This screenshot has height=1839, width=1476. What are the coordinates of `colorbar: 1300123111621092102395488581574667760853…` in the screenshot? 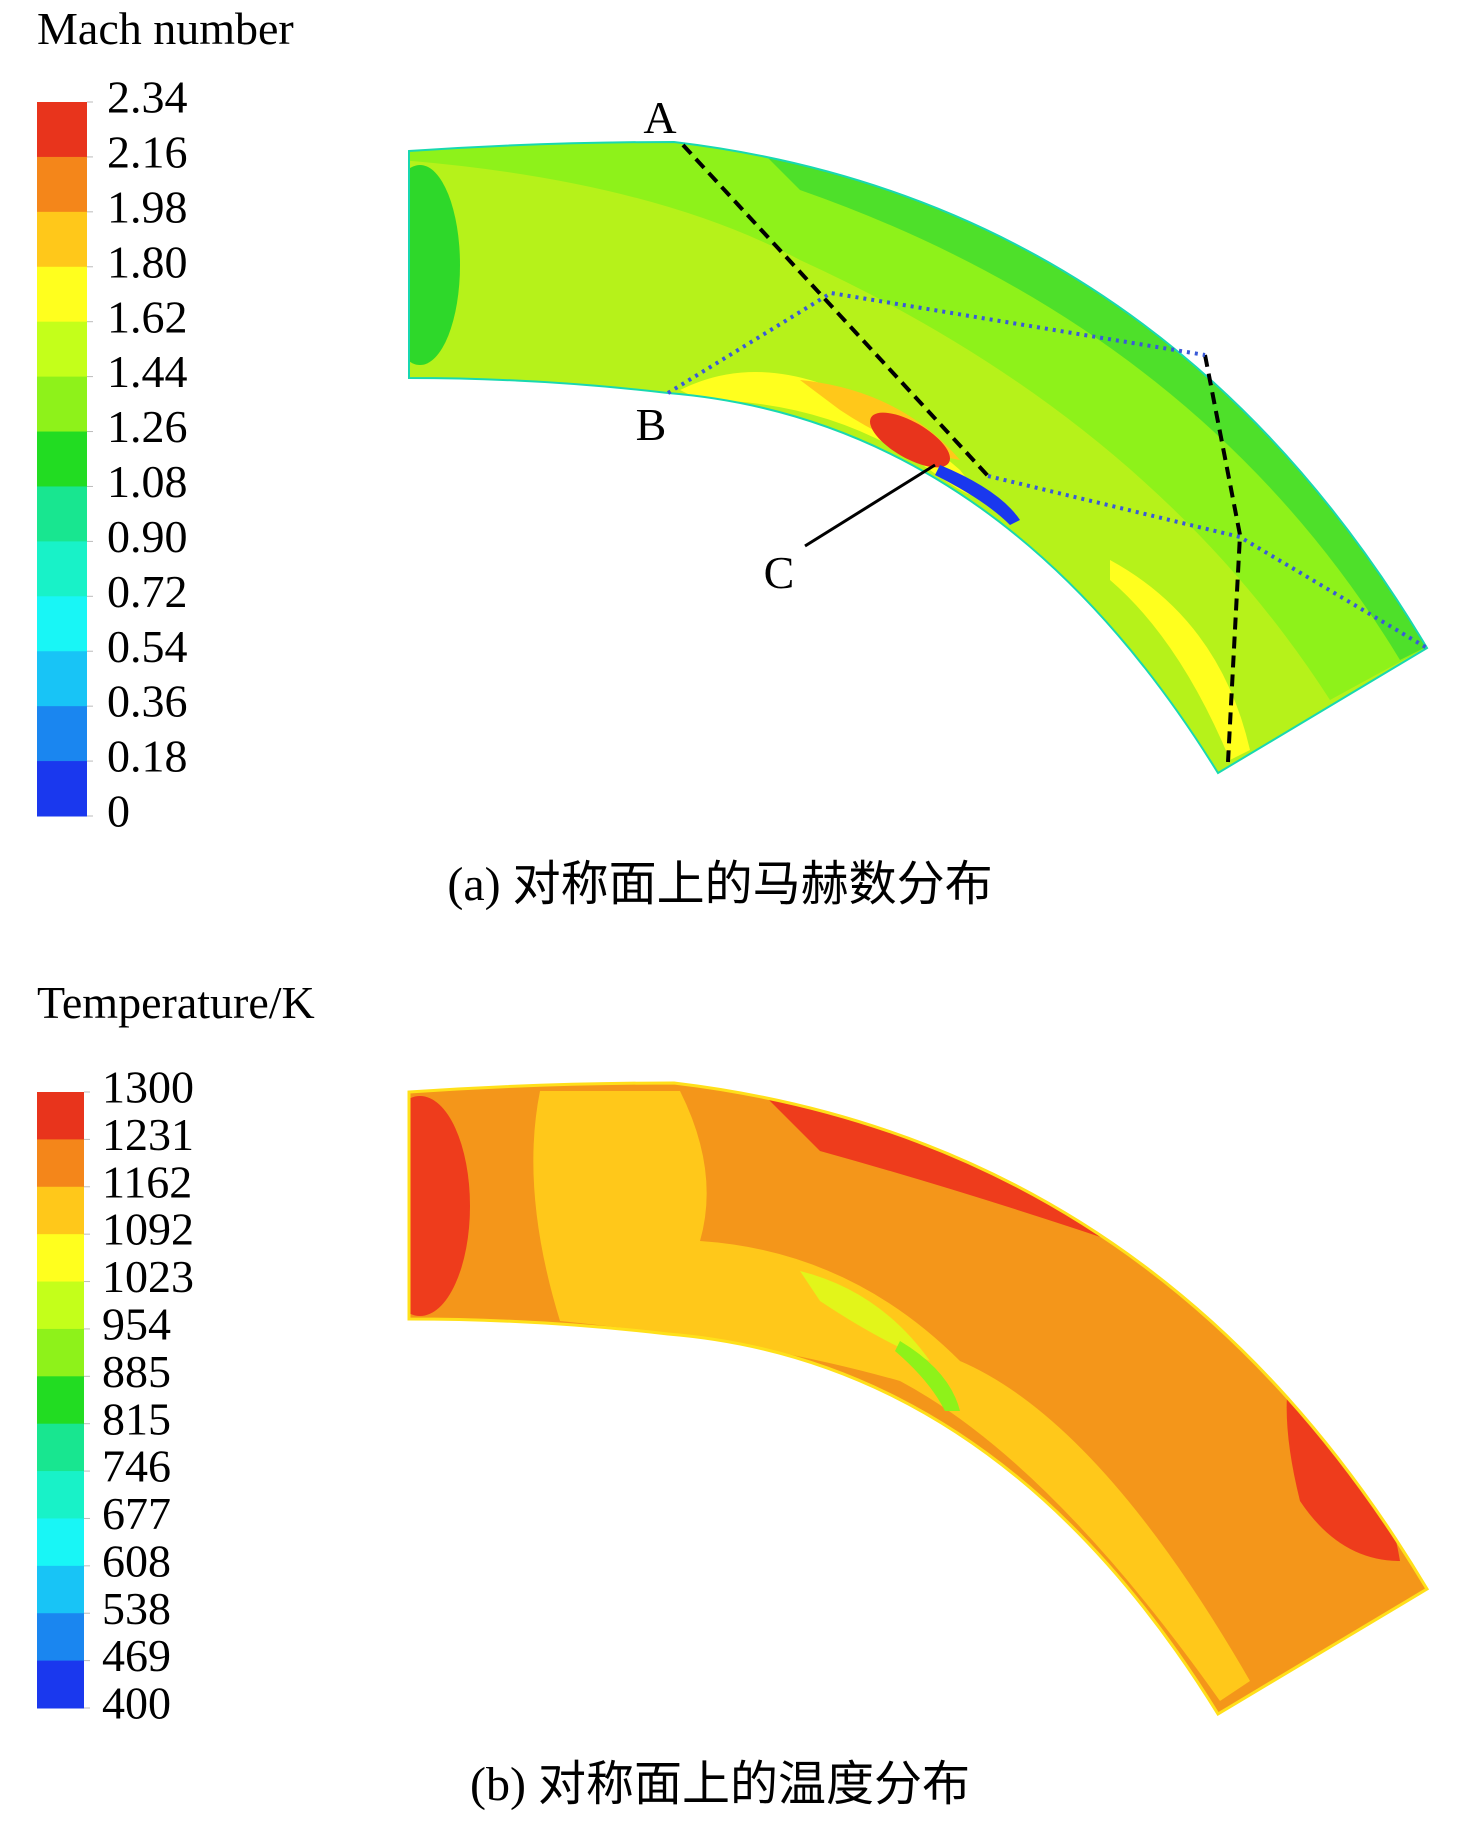 It's located at (115, 1395).